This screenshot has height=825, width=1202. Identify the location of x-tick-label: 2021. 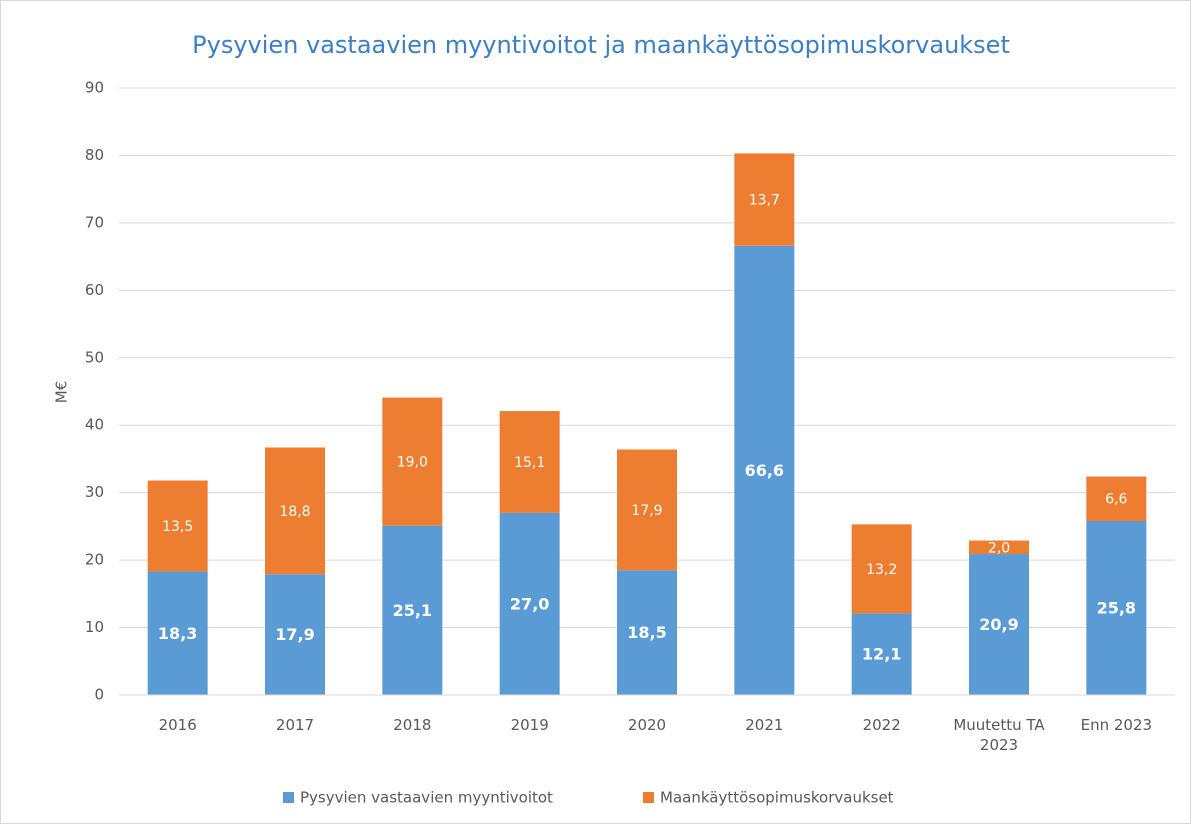
(764, 725).